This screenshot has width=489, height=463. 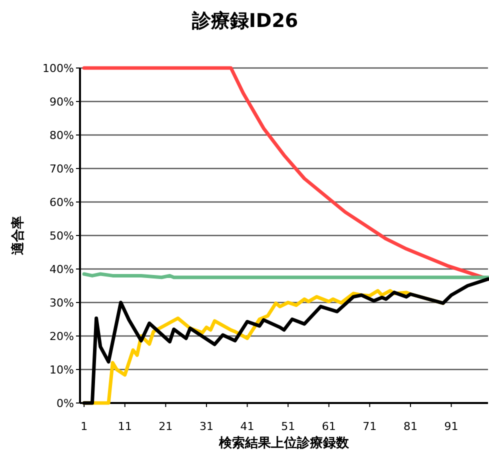 I want to click on y-tick-label: 100%, so click(x=58, y=68).